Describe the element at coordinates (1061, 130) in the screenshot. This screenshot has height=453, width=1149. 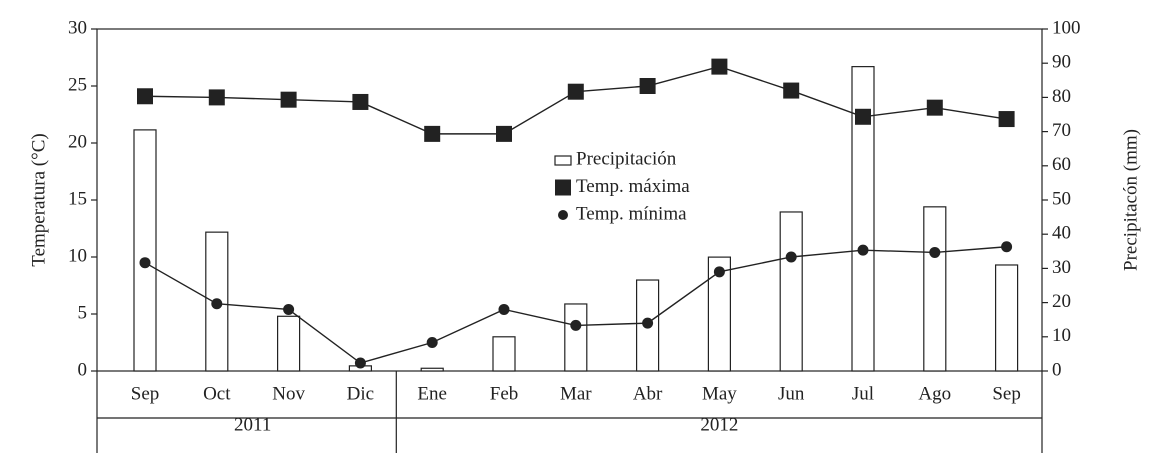
I see `y2-tick-label: 70` at that location.